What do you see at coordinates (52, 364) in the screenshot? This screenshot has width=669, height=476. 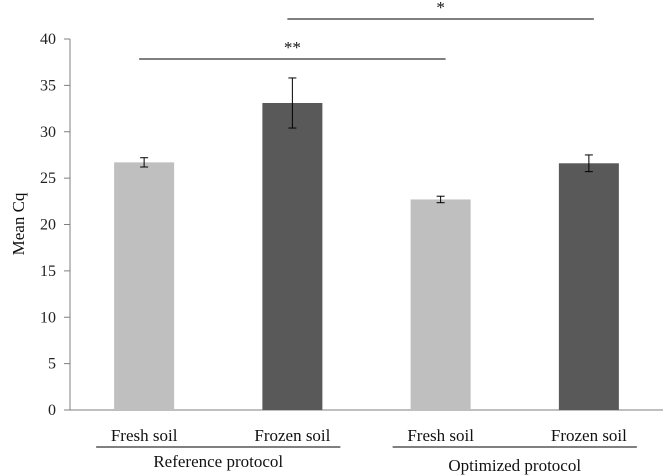 I see `y-tick-label: 5` at bounding box center [52, 364].